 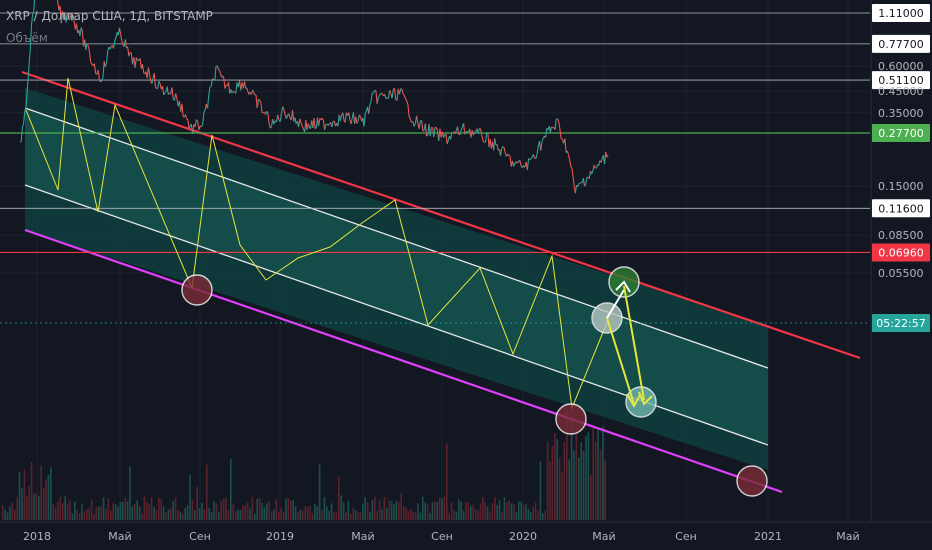 I want to click on forecast-arrow-up-head, so click(x=623, y=286).